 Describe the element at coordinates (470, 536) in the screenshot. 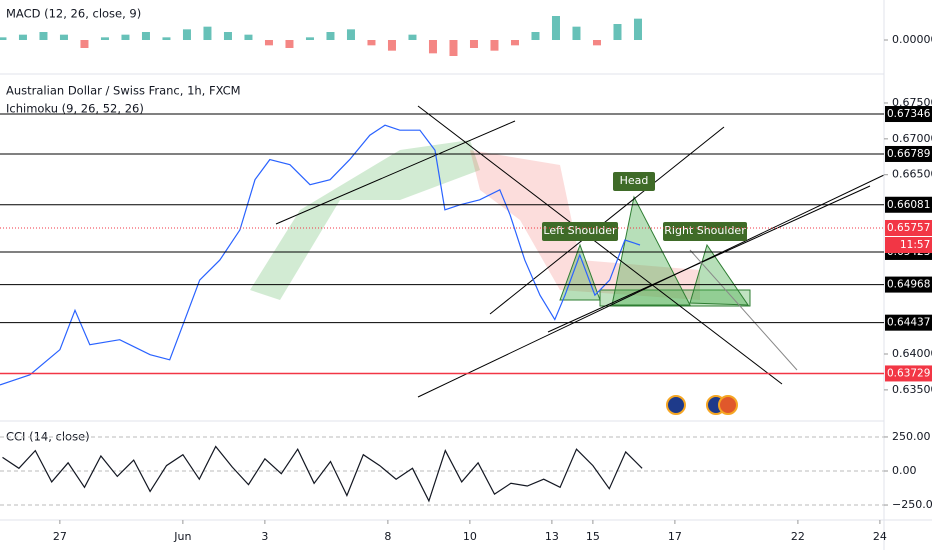

I see `x-tick-label: 10` at that location.